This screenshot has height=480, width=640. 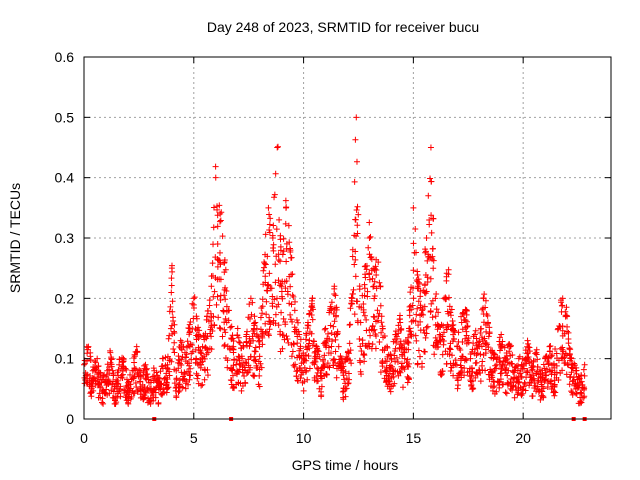 What do you see at coordinates (84, 438) in the screenshot?
I see `x-tick-label: 0` at bounding box center [84, 438].